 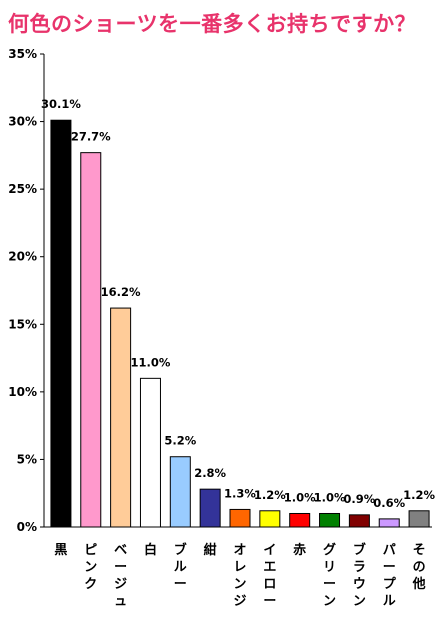 I want to click on x-category-label: ブルー, so click(x=180, y=567).